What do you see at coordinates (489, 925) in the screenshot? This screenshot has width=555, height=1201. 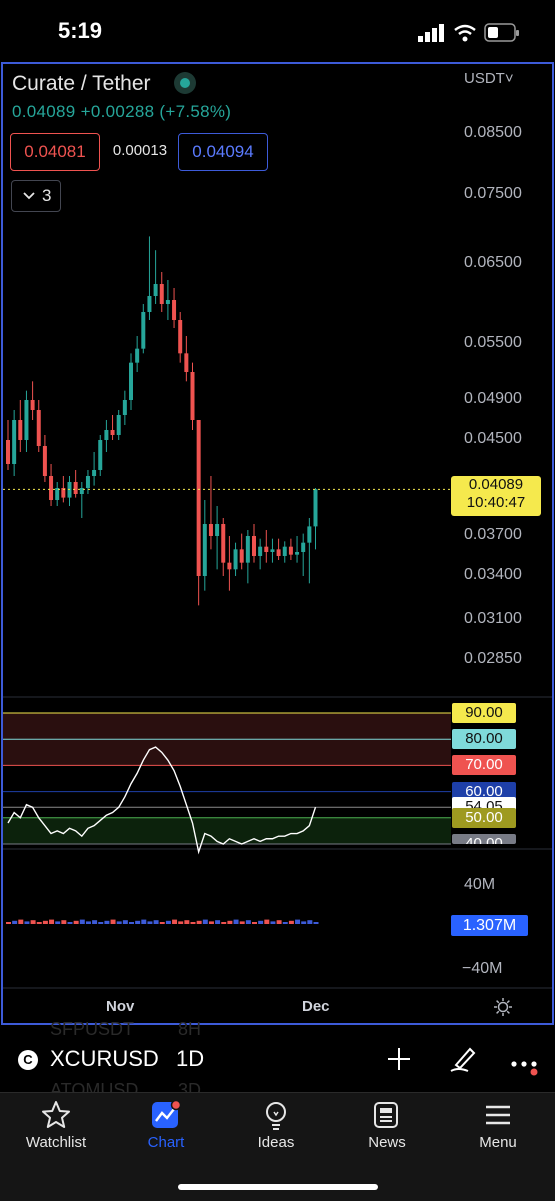 I see `volume-current-label: 1.307M` at bounding box center [489, 925].